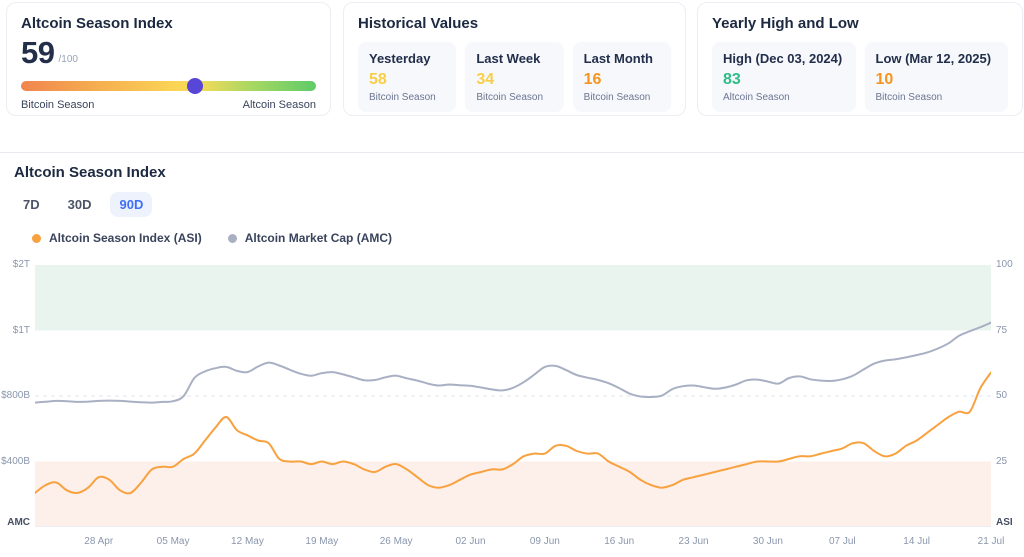 This screenshot has height=557, width=1024. Describe the element at coordinates (168, 105) in the screenshot. I see `season-gauge-labels: Bitcoin Season Altcoin Season` at that location.